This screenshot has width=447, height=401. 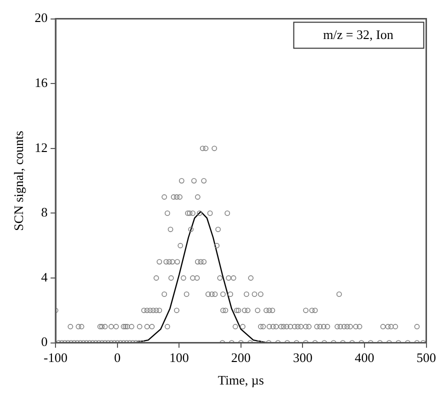 What do you see at coordinates (358, 34) in the screenshot?
I see `annotation: m/z = 32, Ion` at bounding box center [358, 34].